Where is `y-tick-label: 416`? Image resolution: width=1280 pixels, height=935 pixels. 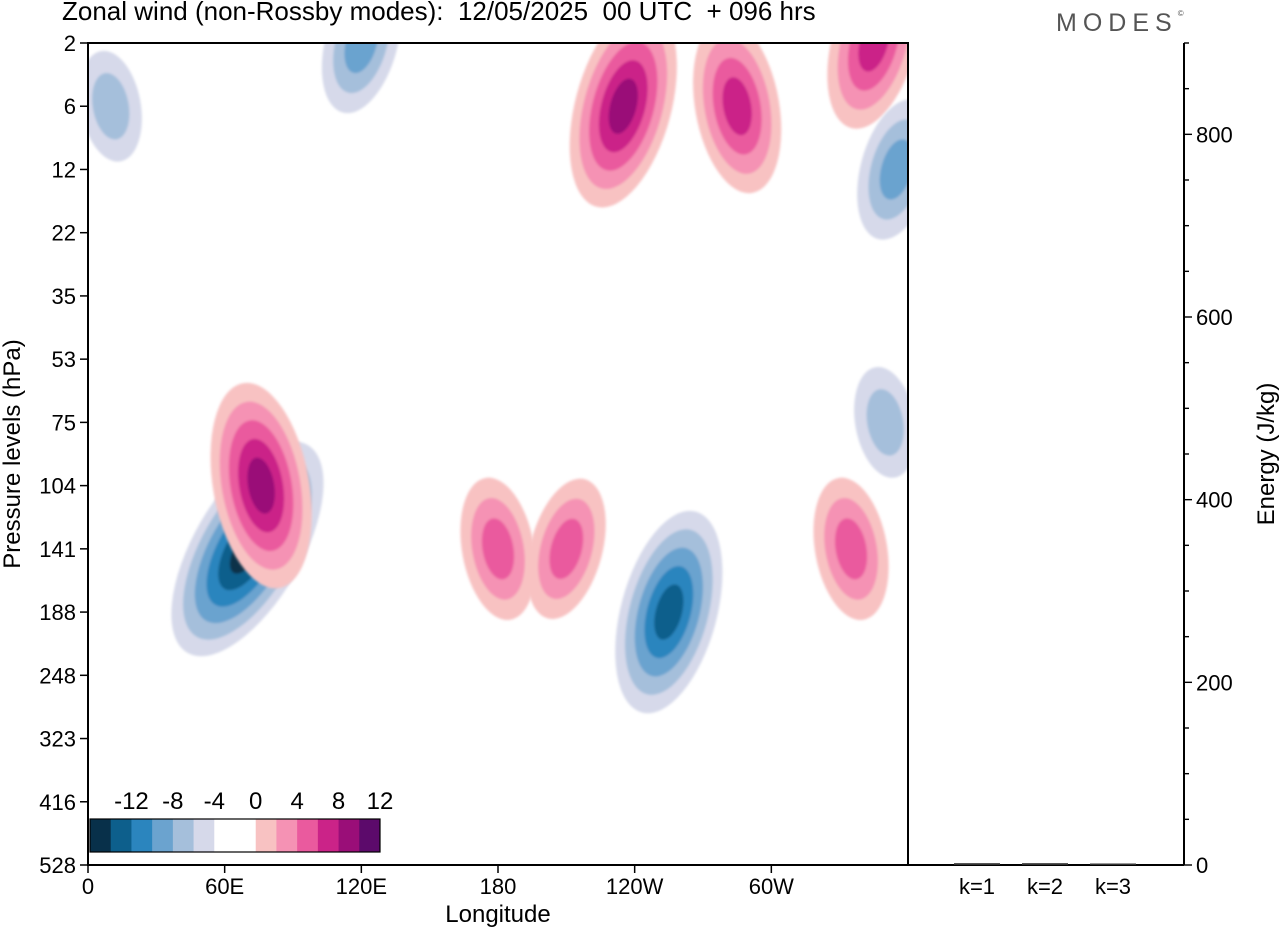
y-tick-label: 416 is located at coordinates (57, 802).